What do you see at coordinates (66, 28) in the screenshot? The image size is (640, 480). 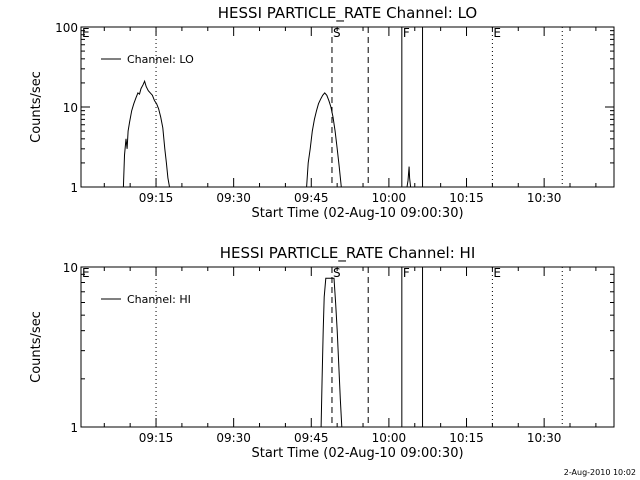 I see `y-tick-label: 100` at bounding box center [66, 28].